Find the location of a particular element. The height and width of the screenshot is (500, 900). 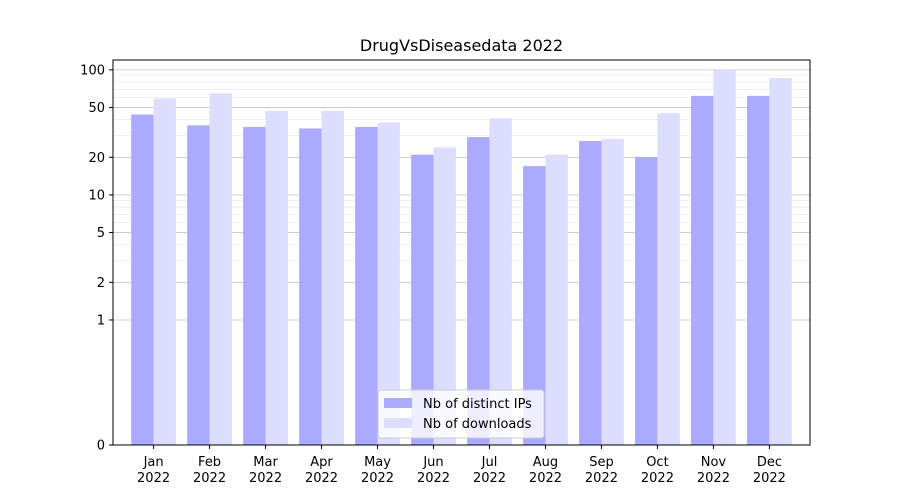

legend-label: Nb of downloads is located at coordinates (477, 424).